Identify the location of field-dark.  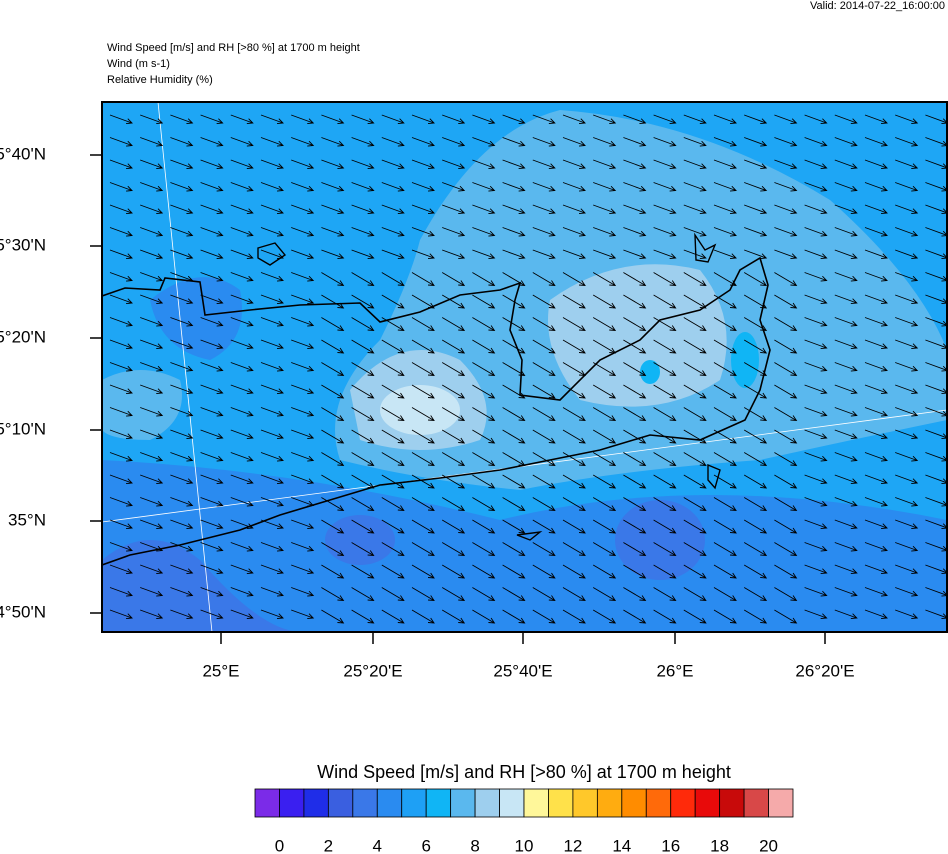
(196, 318).